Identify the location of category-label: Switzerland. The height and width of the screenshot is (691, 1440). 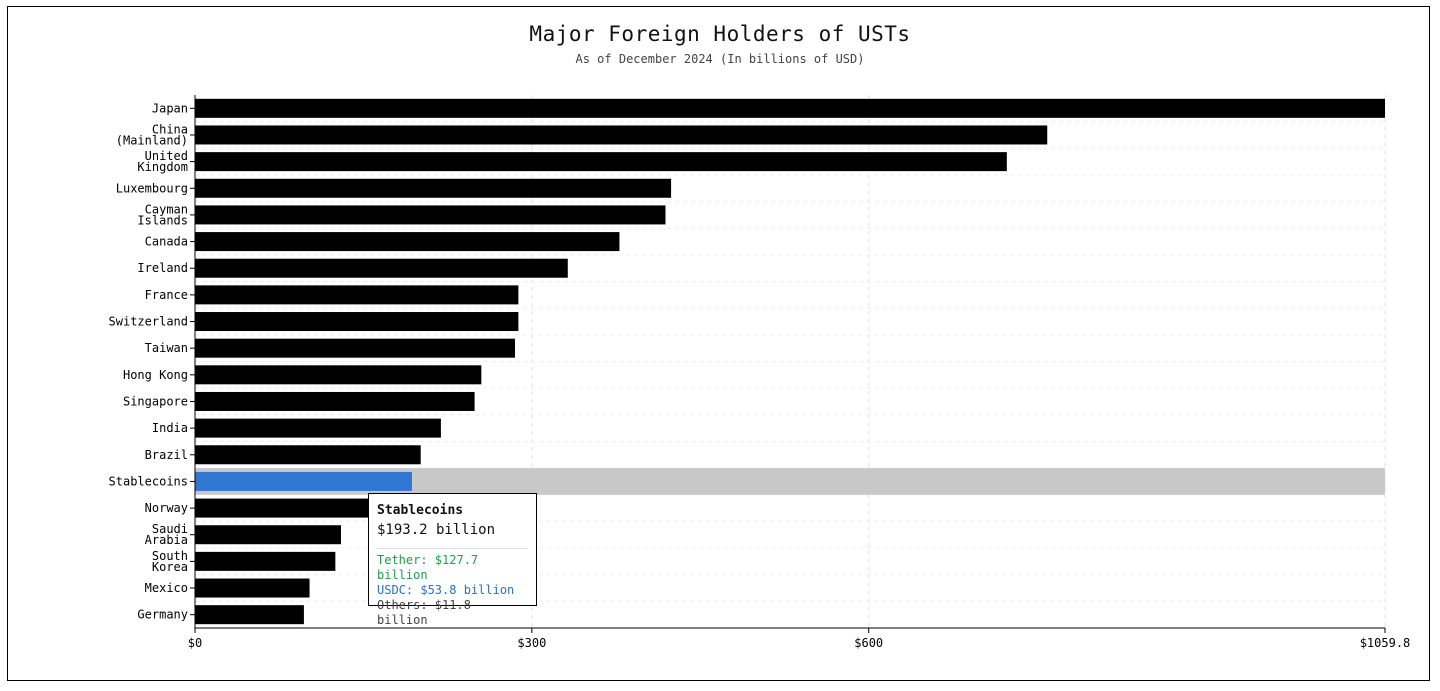
(148, 322).